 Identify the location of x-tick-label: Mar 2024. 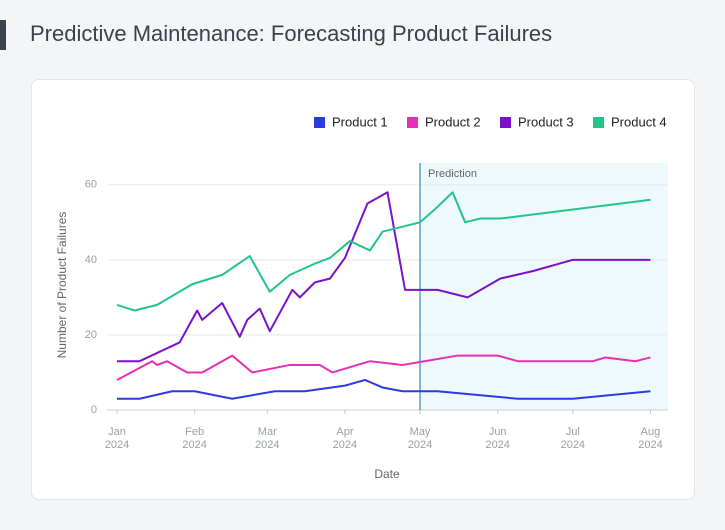
(267, 438).